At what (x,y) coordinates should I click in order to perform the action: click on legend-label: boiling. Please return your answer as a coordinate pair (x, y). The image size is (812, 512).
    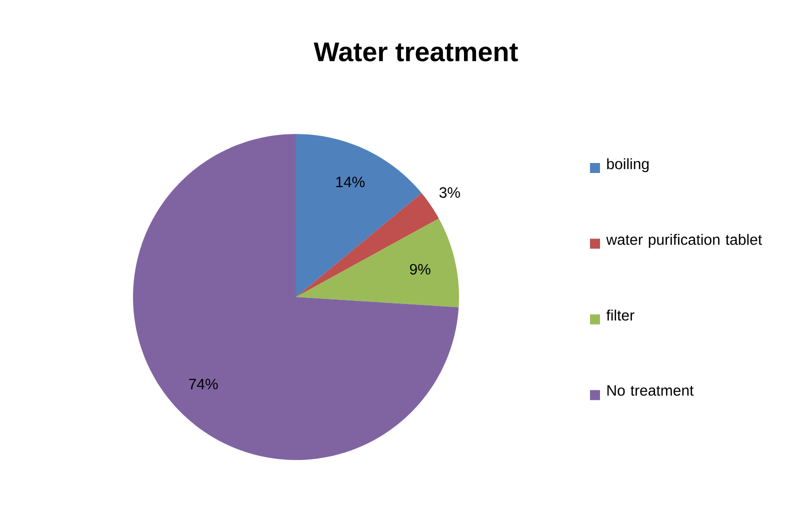
    Looking at the image, I should click on (628, 165).